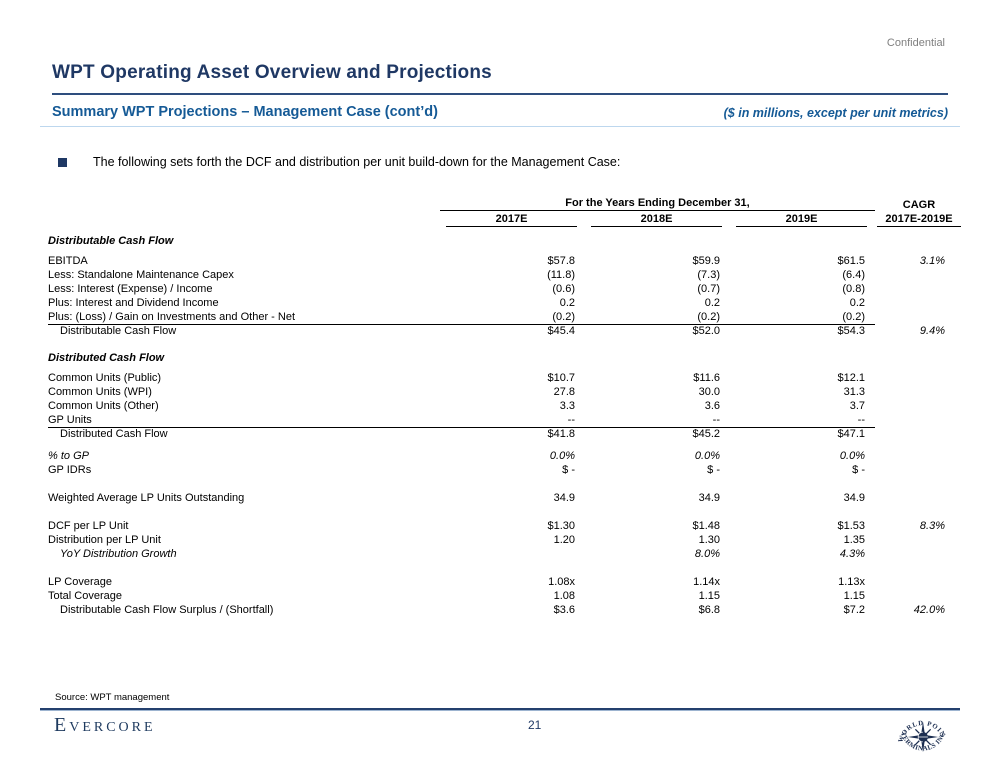 This screenshot has width=1000, height=774. Describe the element at coordinates (103, 406) in the screenshot. I see `row-label: Common Units (Other)` at that location.